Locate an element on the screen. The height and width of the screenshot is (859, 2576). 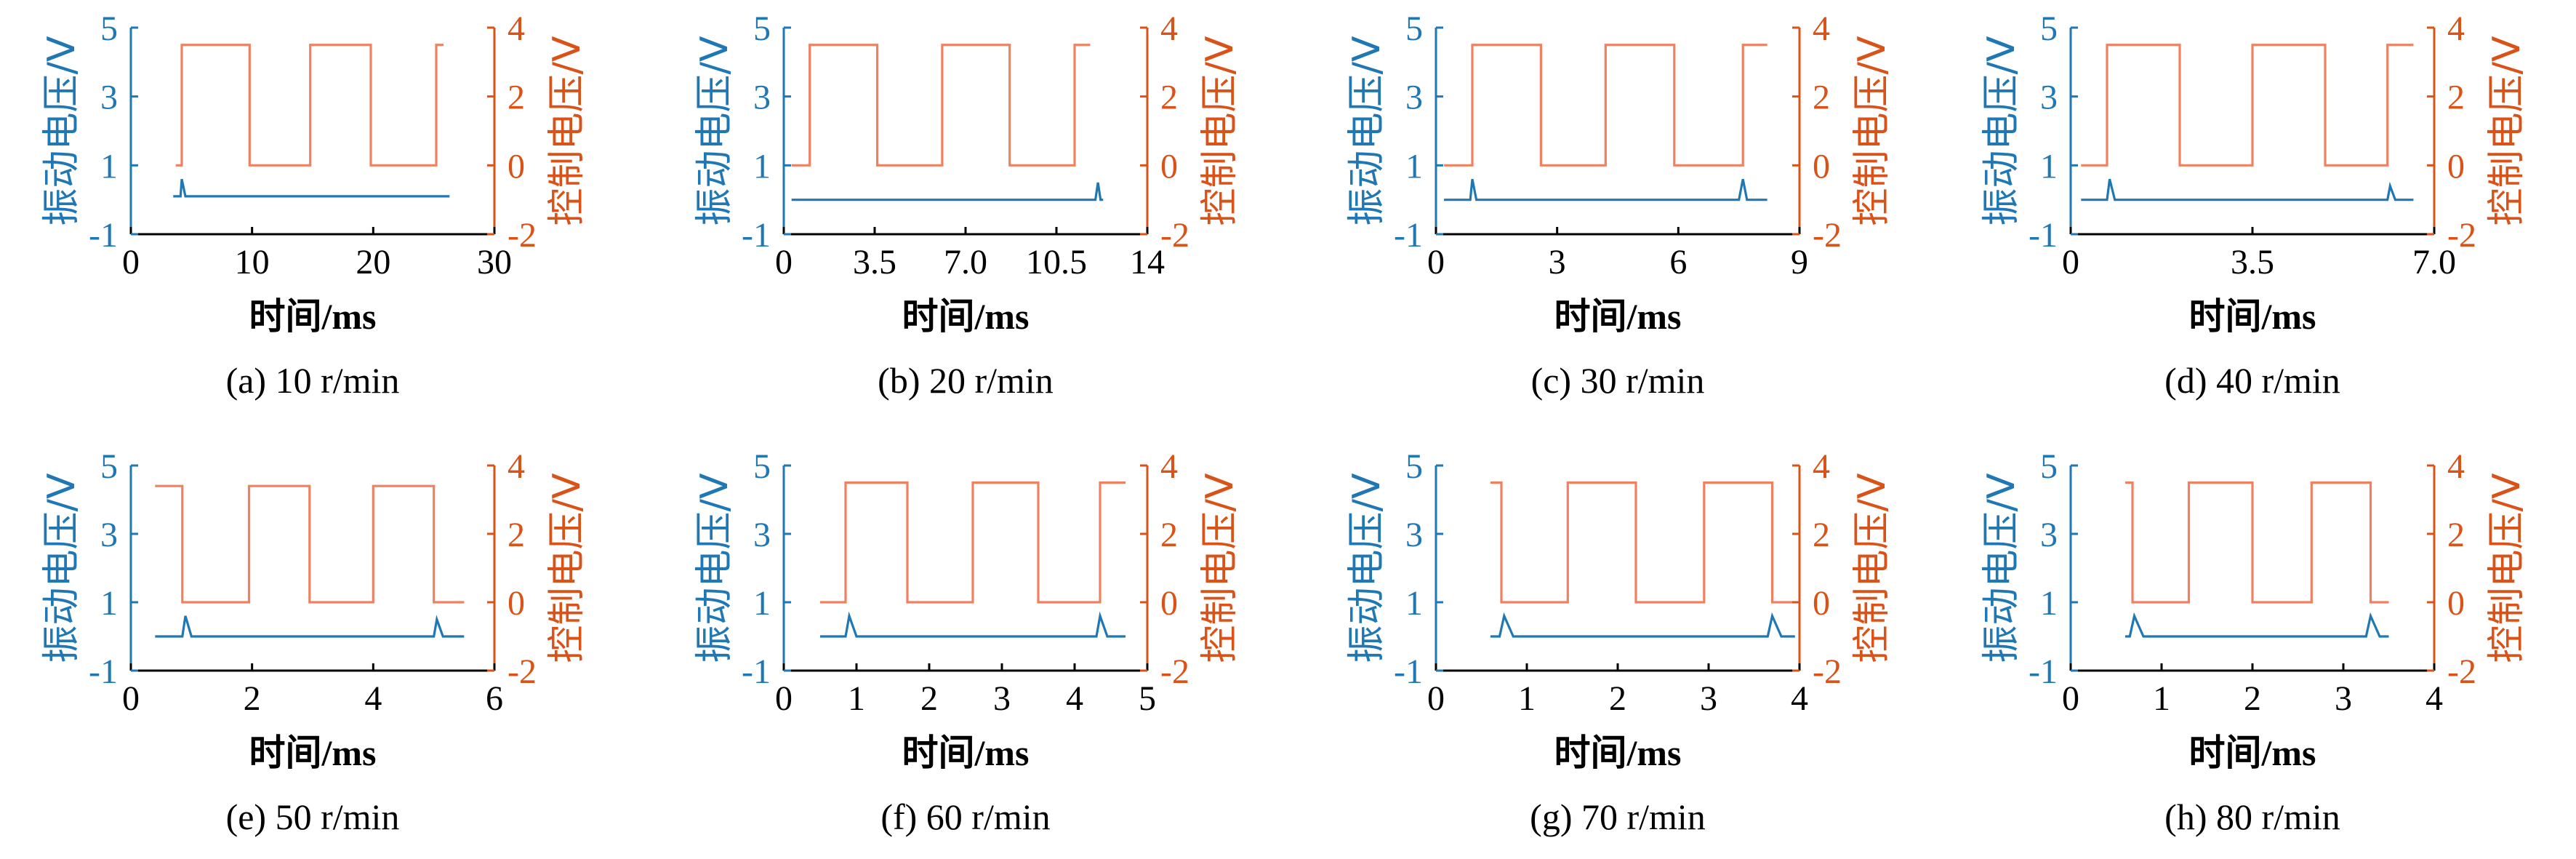
x-tick-label: 10.5 is located at coordinates (1056, 262).